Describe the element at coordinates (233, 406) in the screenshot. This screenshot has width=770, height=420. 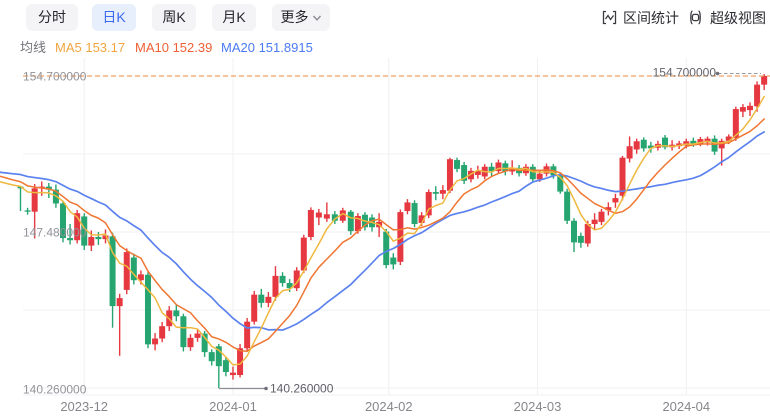
I see `svg-text: 2024-01` at that location.